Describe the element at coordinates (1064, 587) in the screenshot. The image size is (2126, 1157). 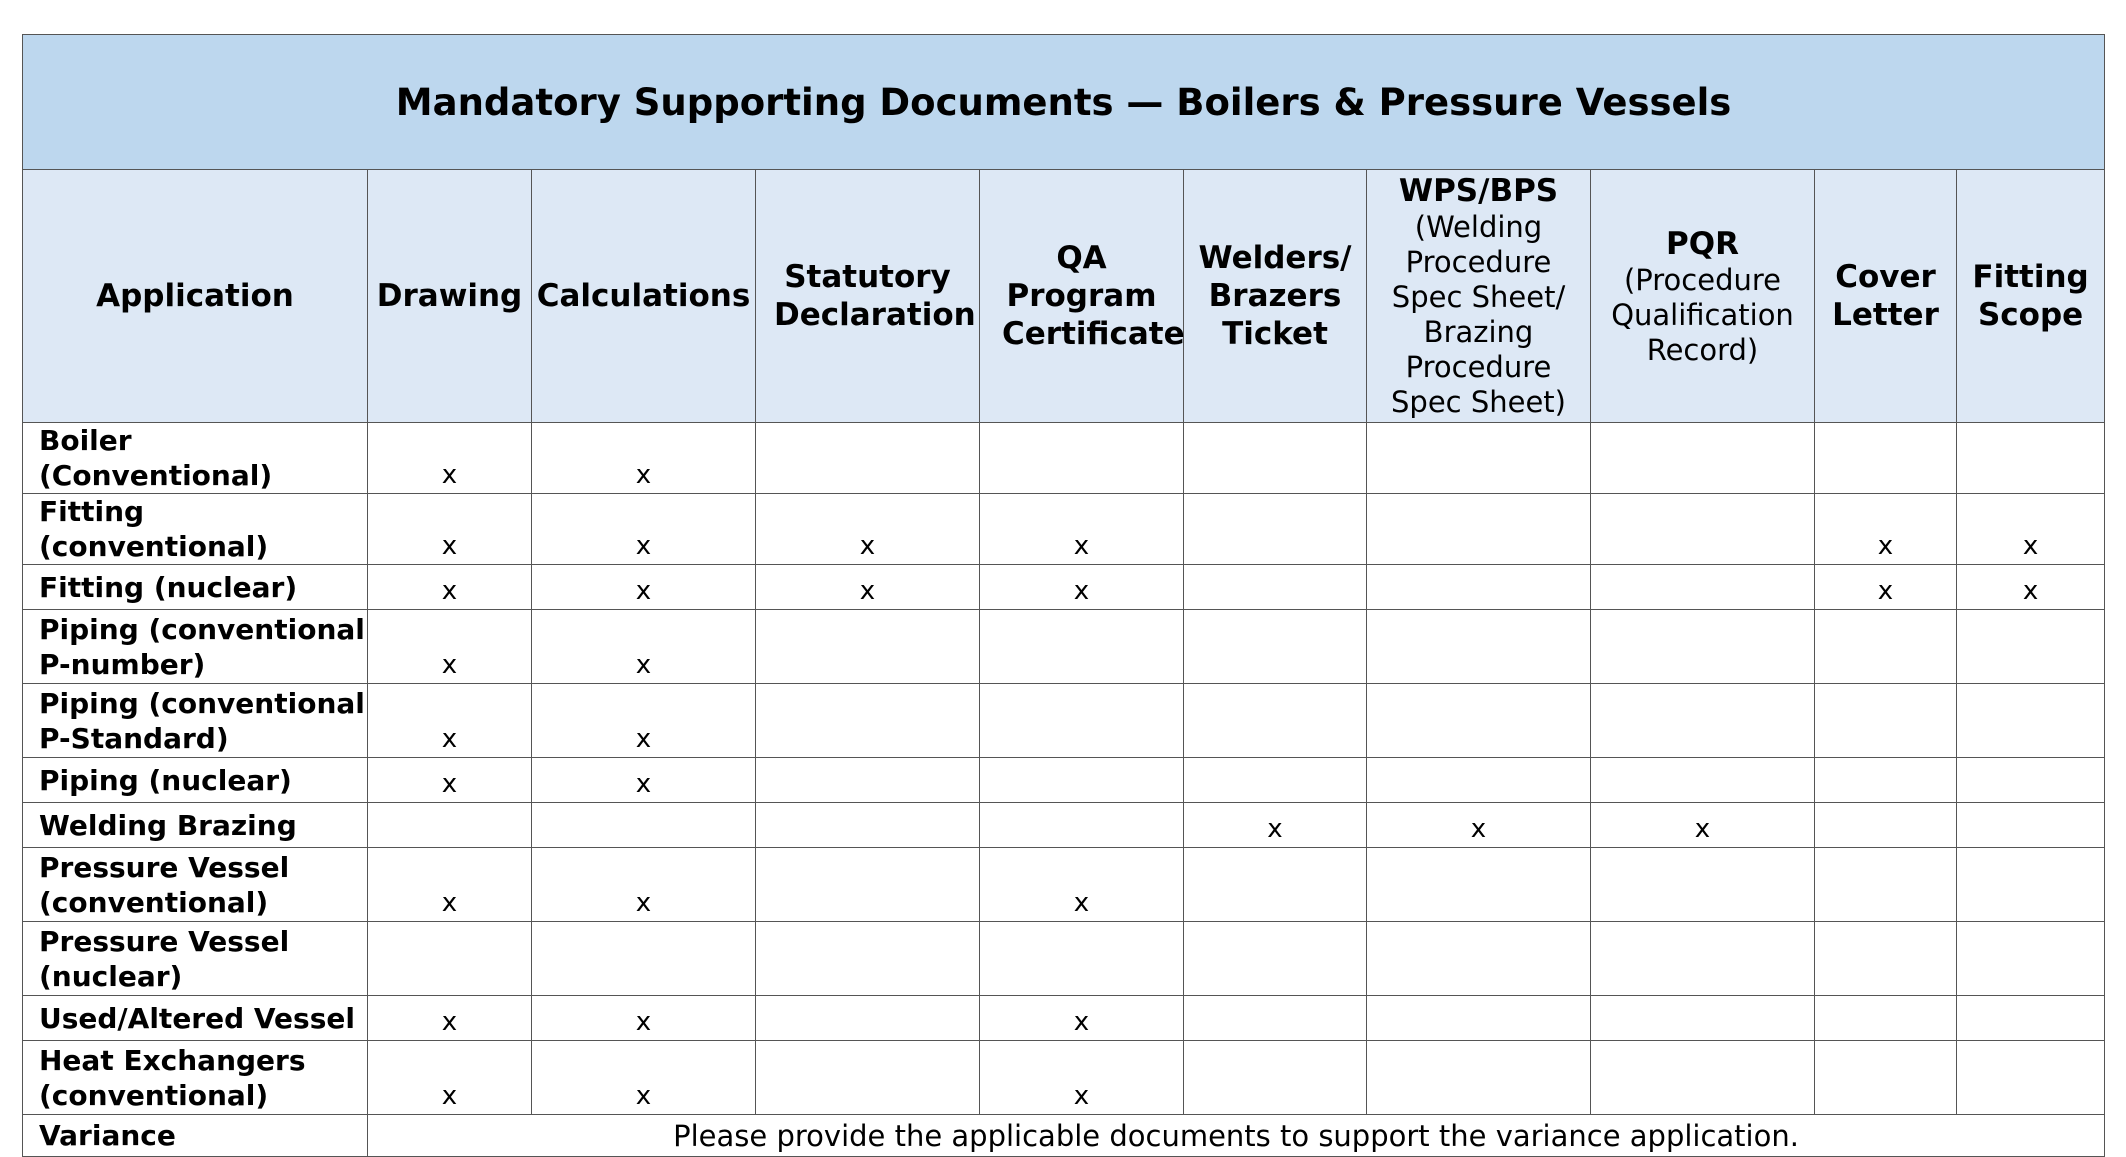
I see `table-row: Fitting (nuclear) x x x x x x` at that location.